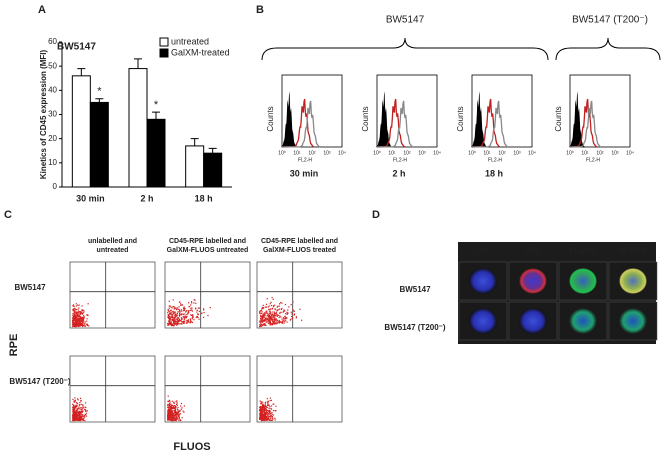 This screenshot has height=458, width=661. Describe the element at coordinates (615, 153) in the screenshot. I see `x-tick-label: 10³` at that location.